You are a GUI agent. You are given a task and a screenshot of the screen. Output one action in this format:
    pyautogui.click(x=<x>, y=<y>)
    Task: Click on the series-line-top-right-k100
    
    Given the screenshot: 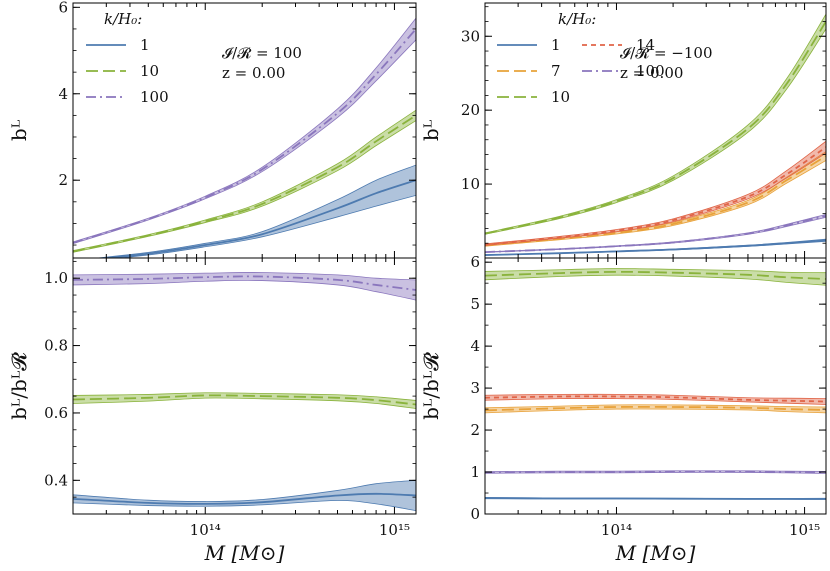 What is the action you would take?
    pyautogui.click(x=655, y=233)
    